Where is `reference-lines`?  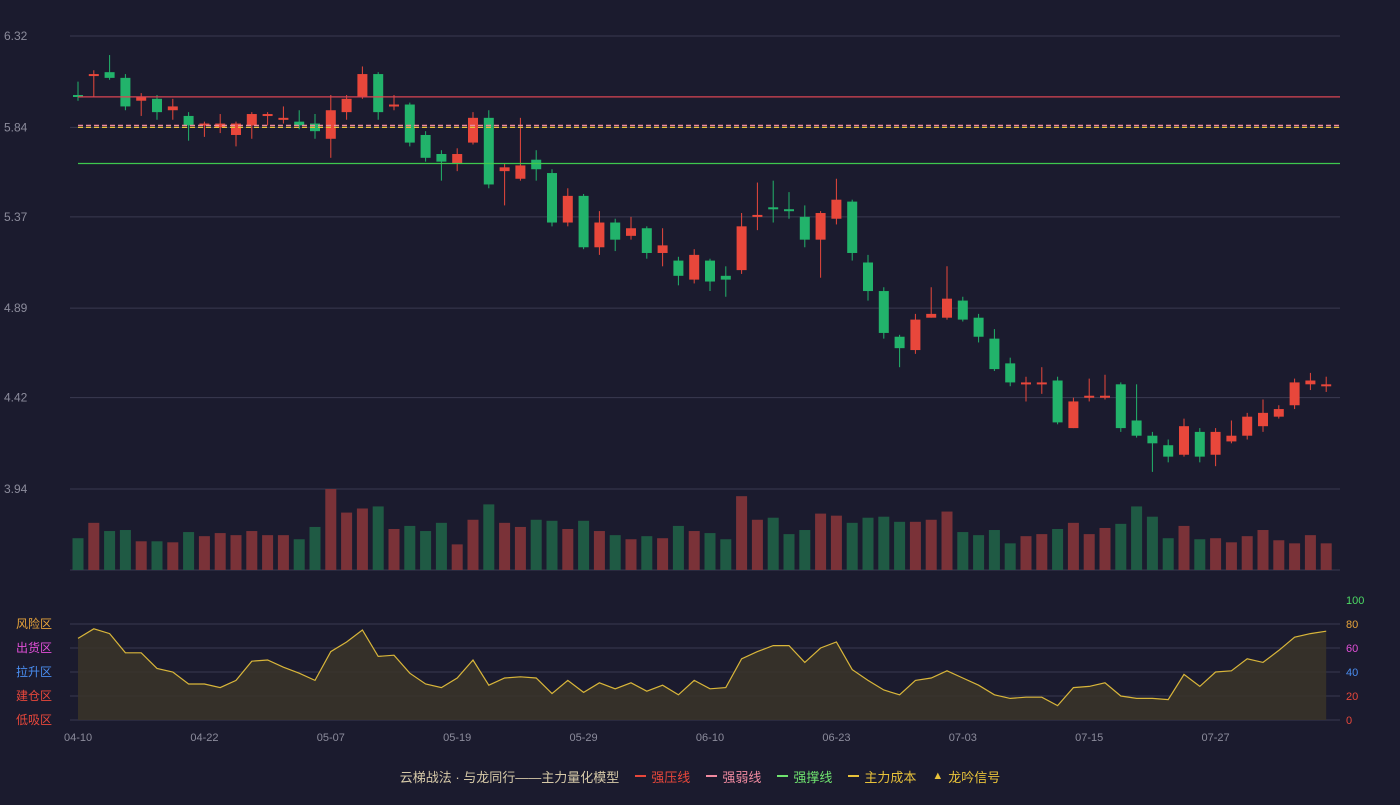
reference-lines is located at coordinates (709, 130).